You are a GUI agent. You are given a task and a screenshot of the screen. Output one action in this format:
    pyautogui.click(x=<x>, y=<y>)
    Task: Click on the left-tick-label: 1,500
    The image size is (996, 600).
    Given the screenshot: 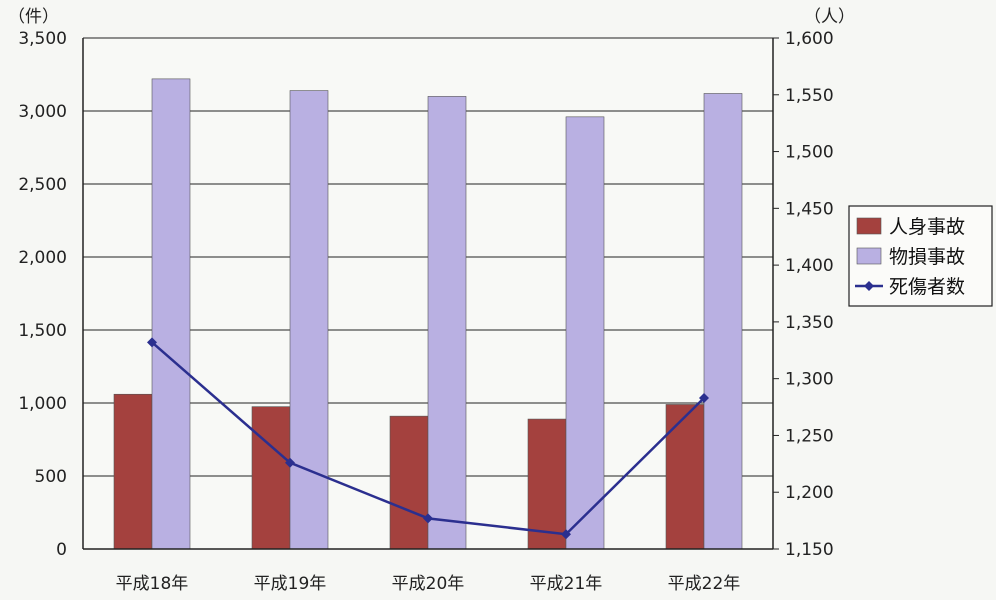 What is the action you would take?
    pyautogui.click(x=42, y=331)
    